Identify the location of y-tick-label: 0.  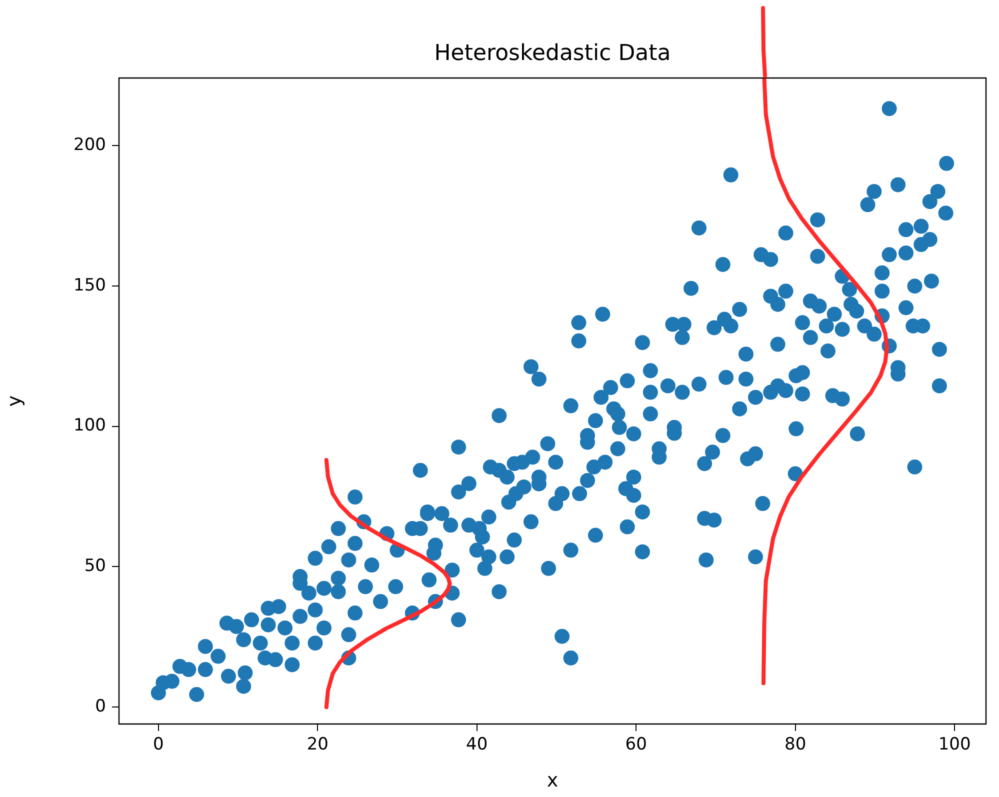
(100, 706).